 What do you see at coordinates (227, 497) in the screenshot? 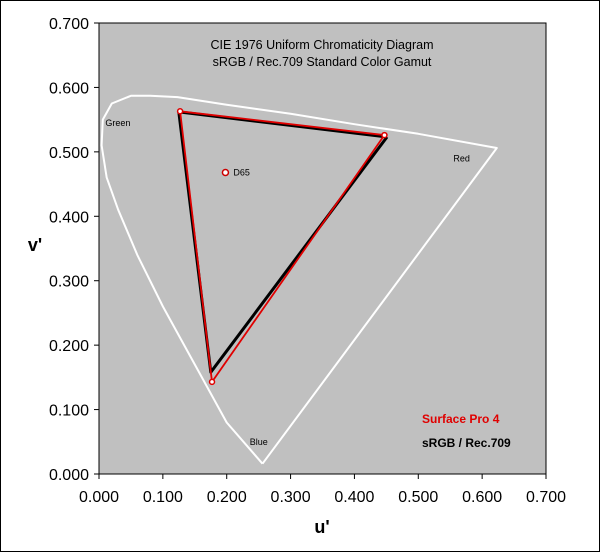
I see `x-tick-label: 0.200` at bounding box center [227, 497].